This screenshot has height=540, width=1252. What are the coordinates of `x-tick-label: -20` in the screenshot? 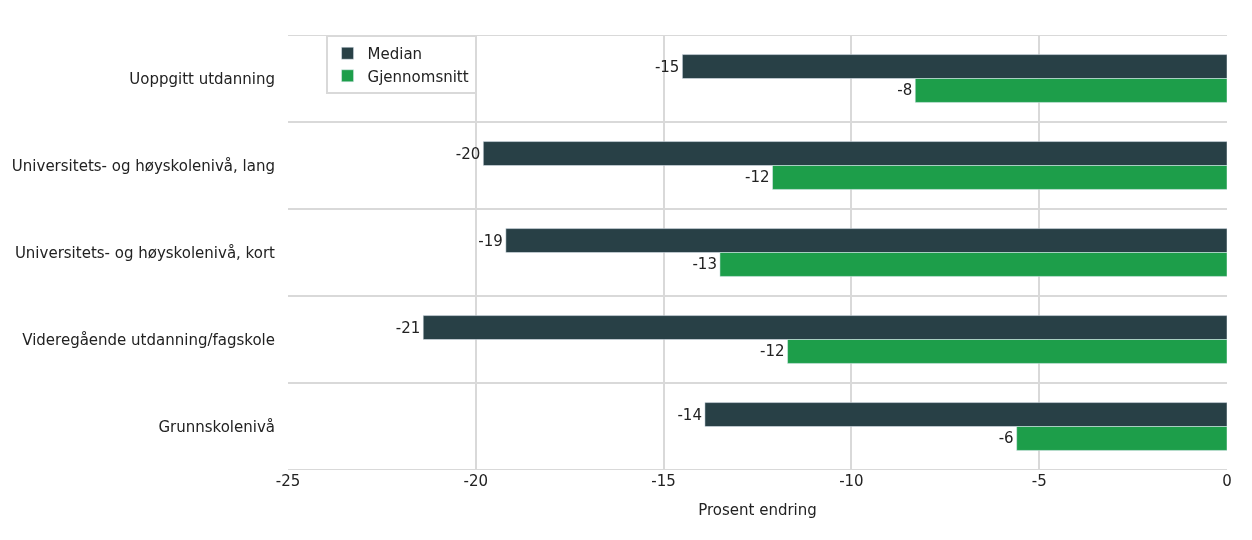 It's located at (476, 481).